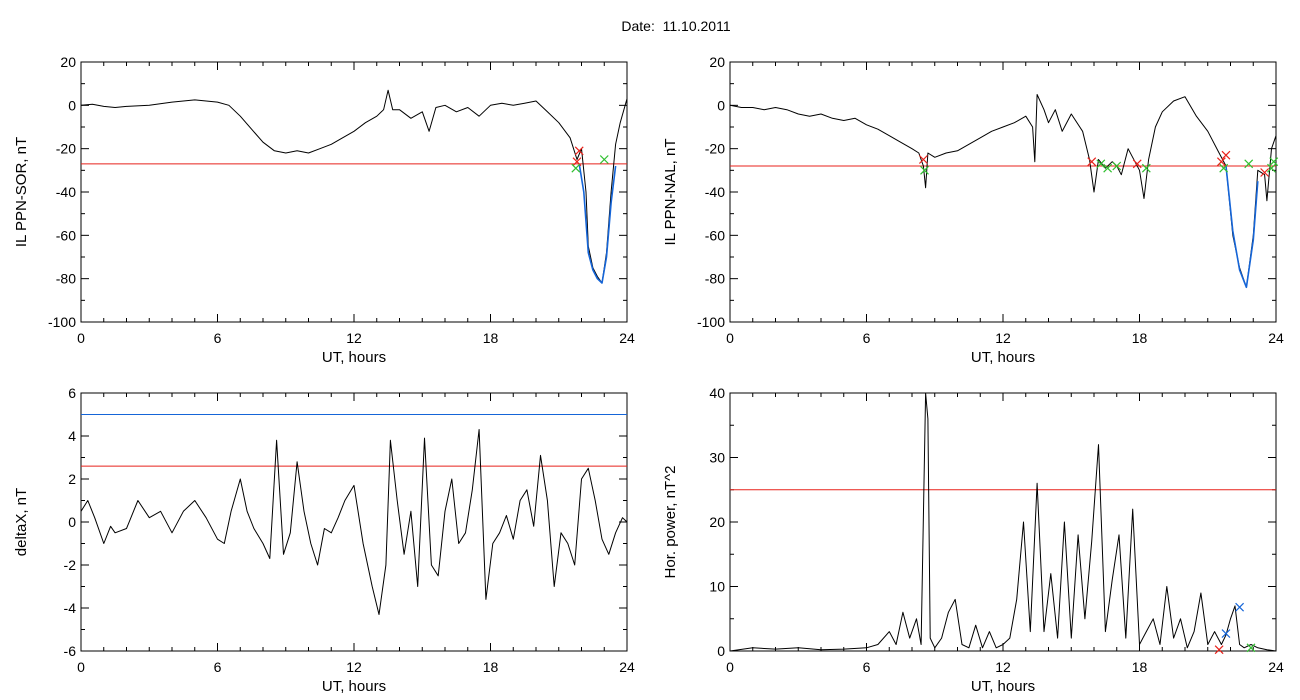 This screenshot has width=1300, height=700. I want to click on y-tick-label: -2, so click(70, 565).